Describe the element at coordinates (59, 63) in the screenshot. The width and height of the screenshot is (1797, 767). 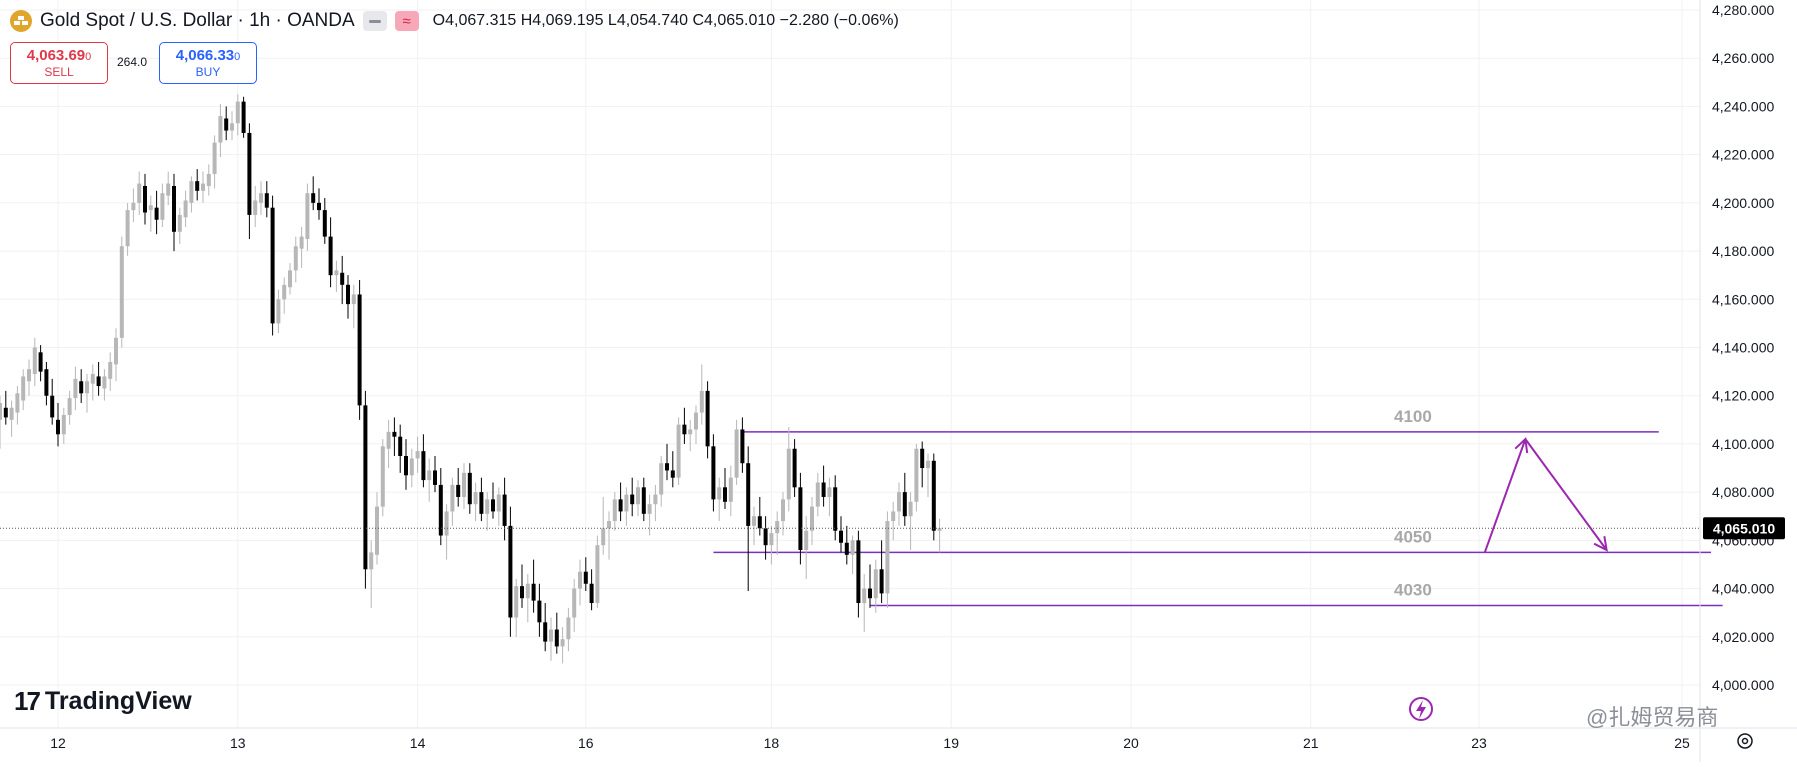
I see `sell-button: 4,063.690 SELL` at that location.